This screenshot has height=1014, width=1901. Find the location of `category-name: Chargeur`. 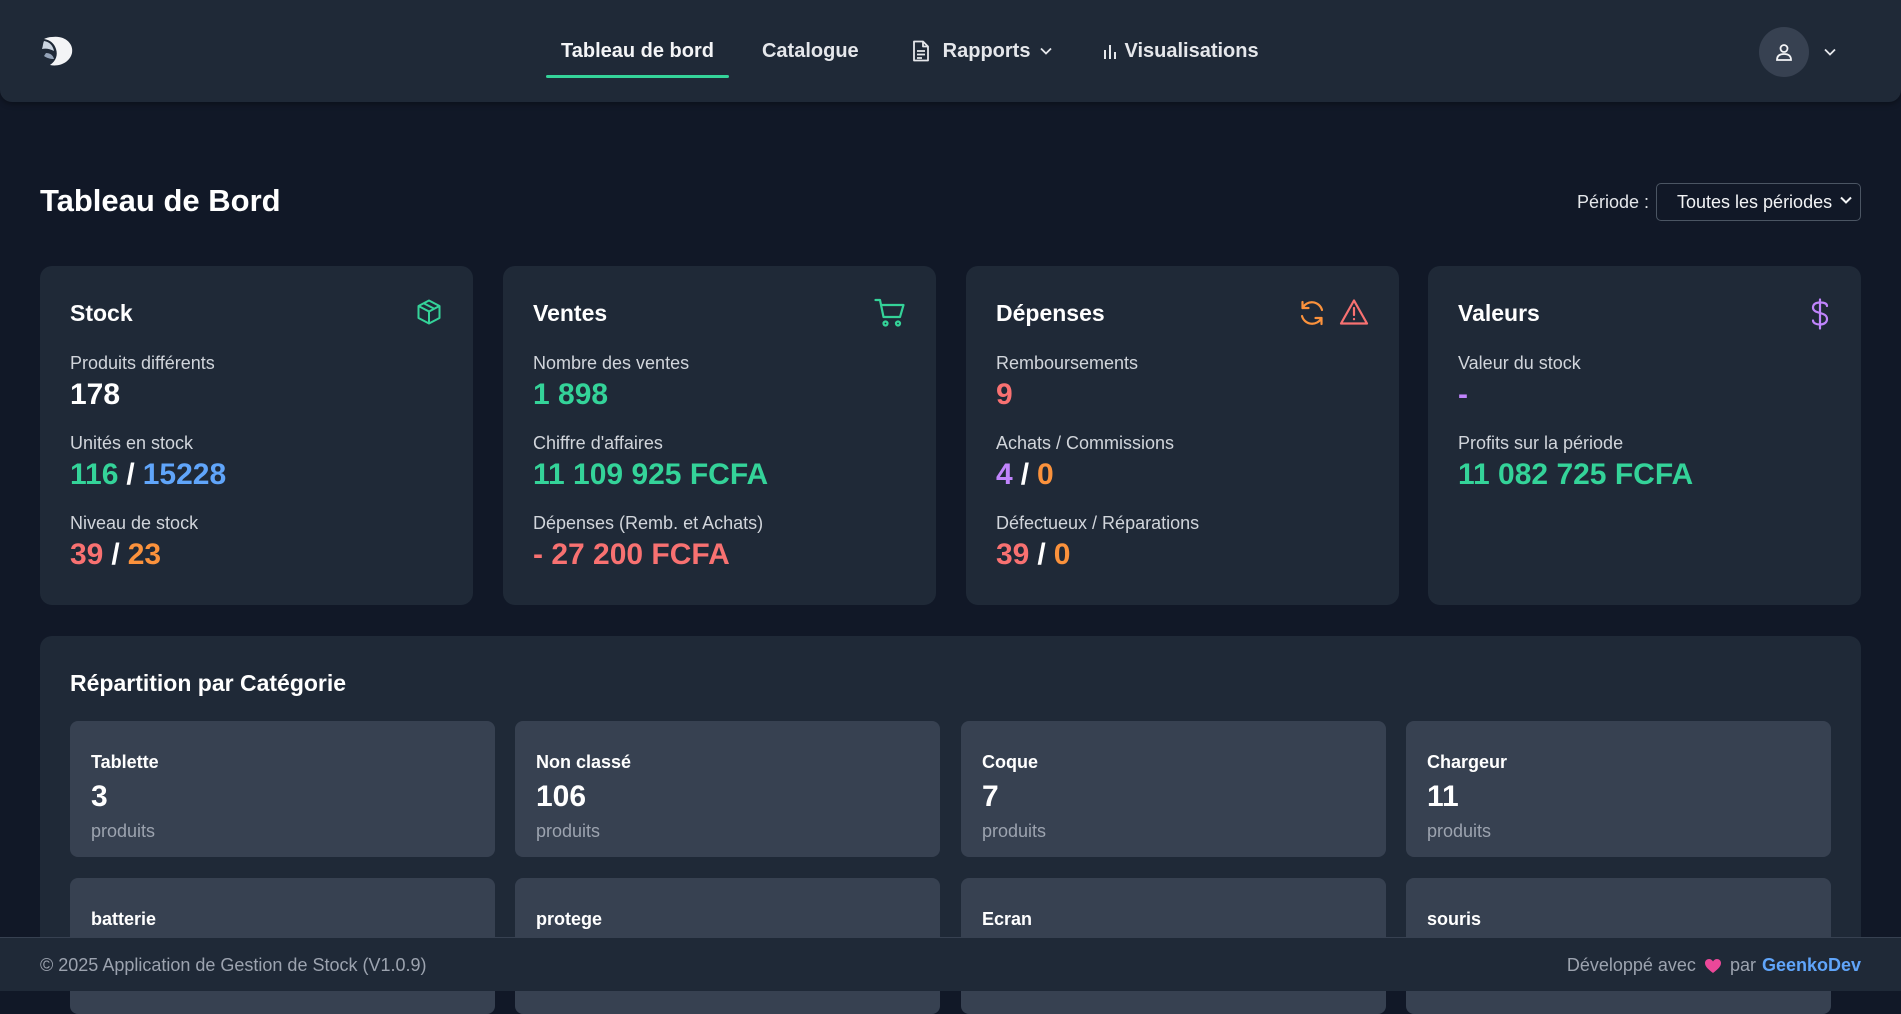

category-name: Chargeur is located at coordinates (1467, 762).